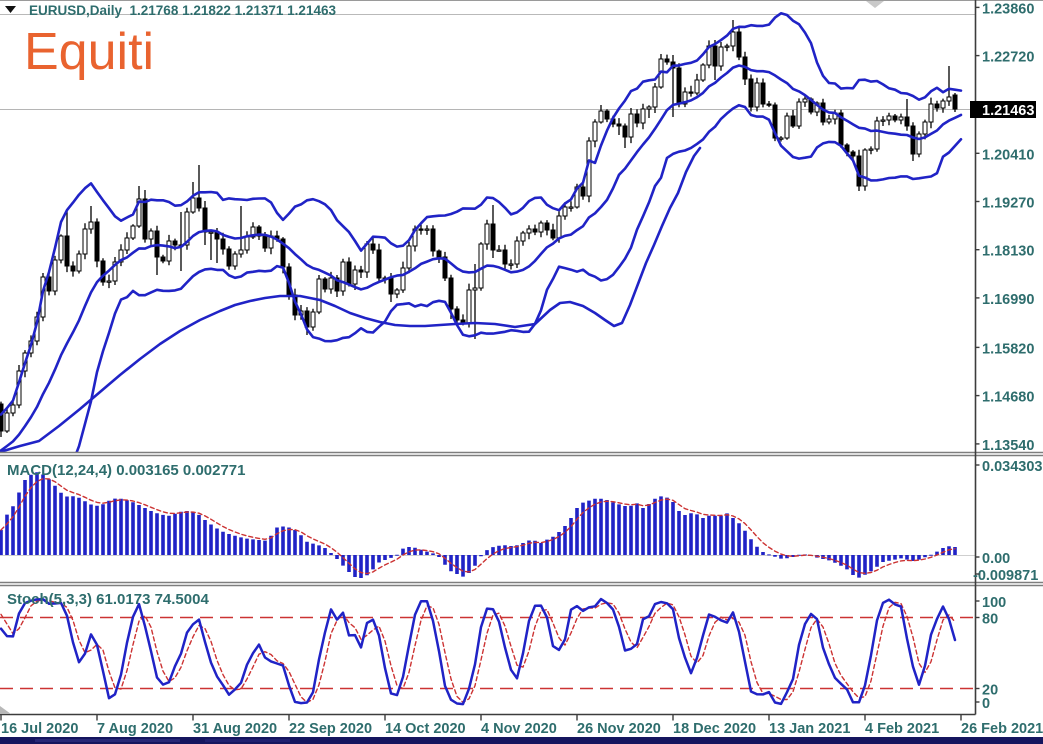 The height and width of the screenshot is (744, 1043). What do you see at coordinates (1008, 398) in the screenshot?
I see `svg-text: 1.14680` at bounding box center [1008, 398].